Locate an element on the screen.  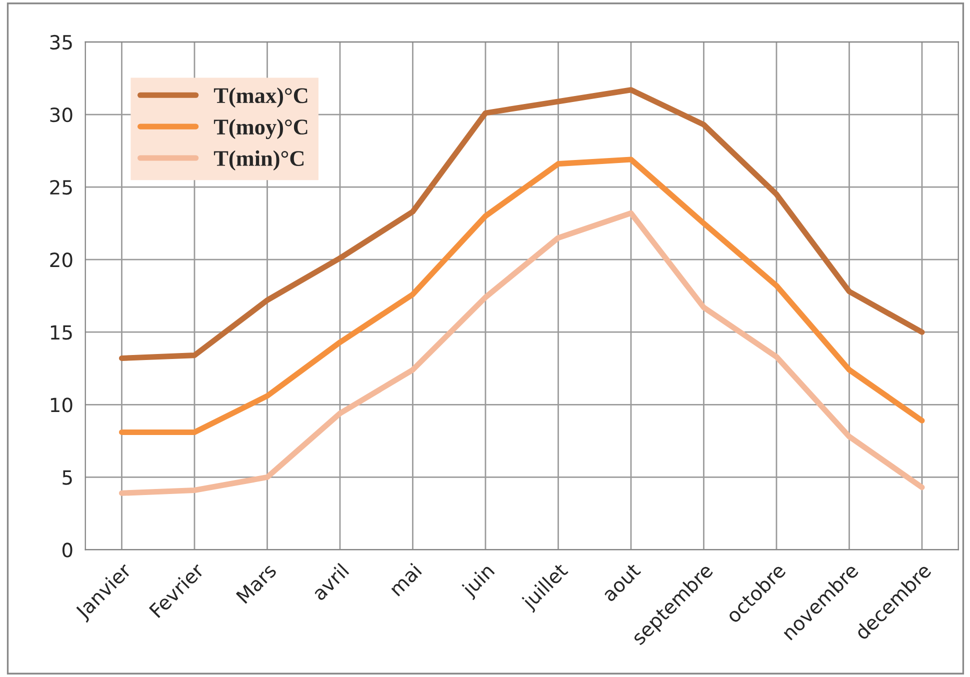
legend-label: T(moy)°C is located at coordinates (261, 129).